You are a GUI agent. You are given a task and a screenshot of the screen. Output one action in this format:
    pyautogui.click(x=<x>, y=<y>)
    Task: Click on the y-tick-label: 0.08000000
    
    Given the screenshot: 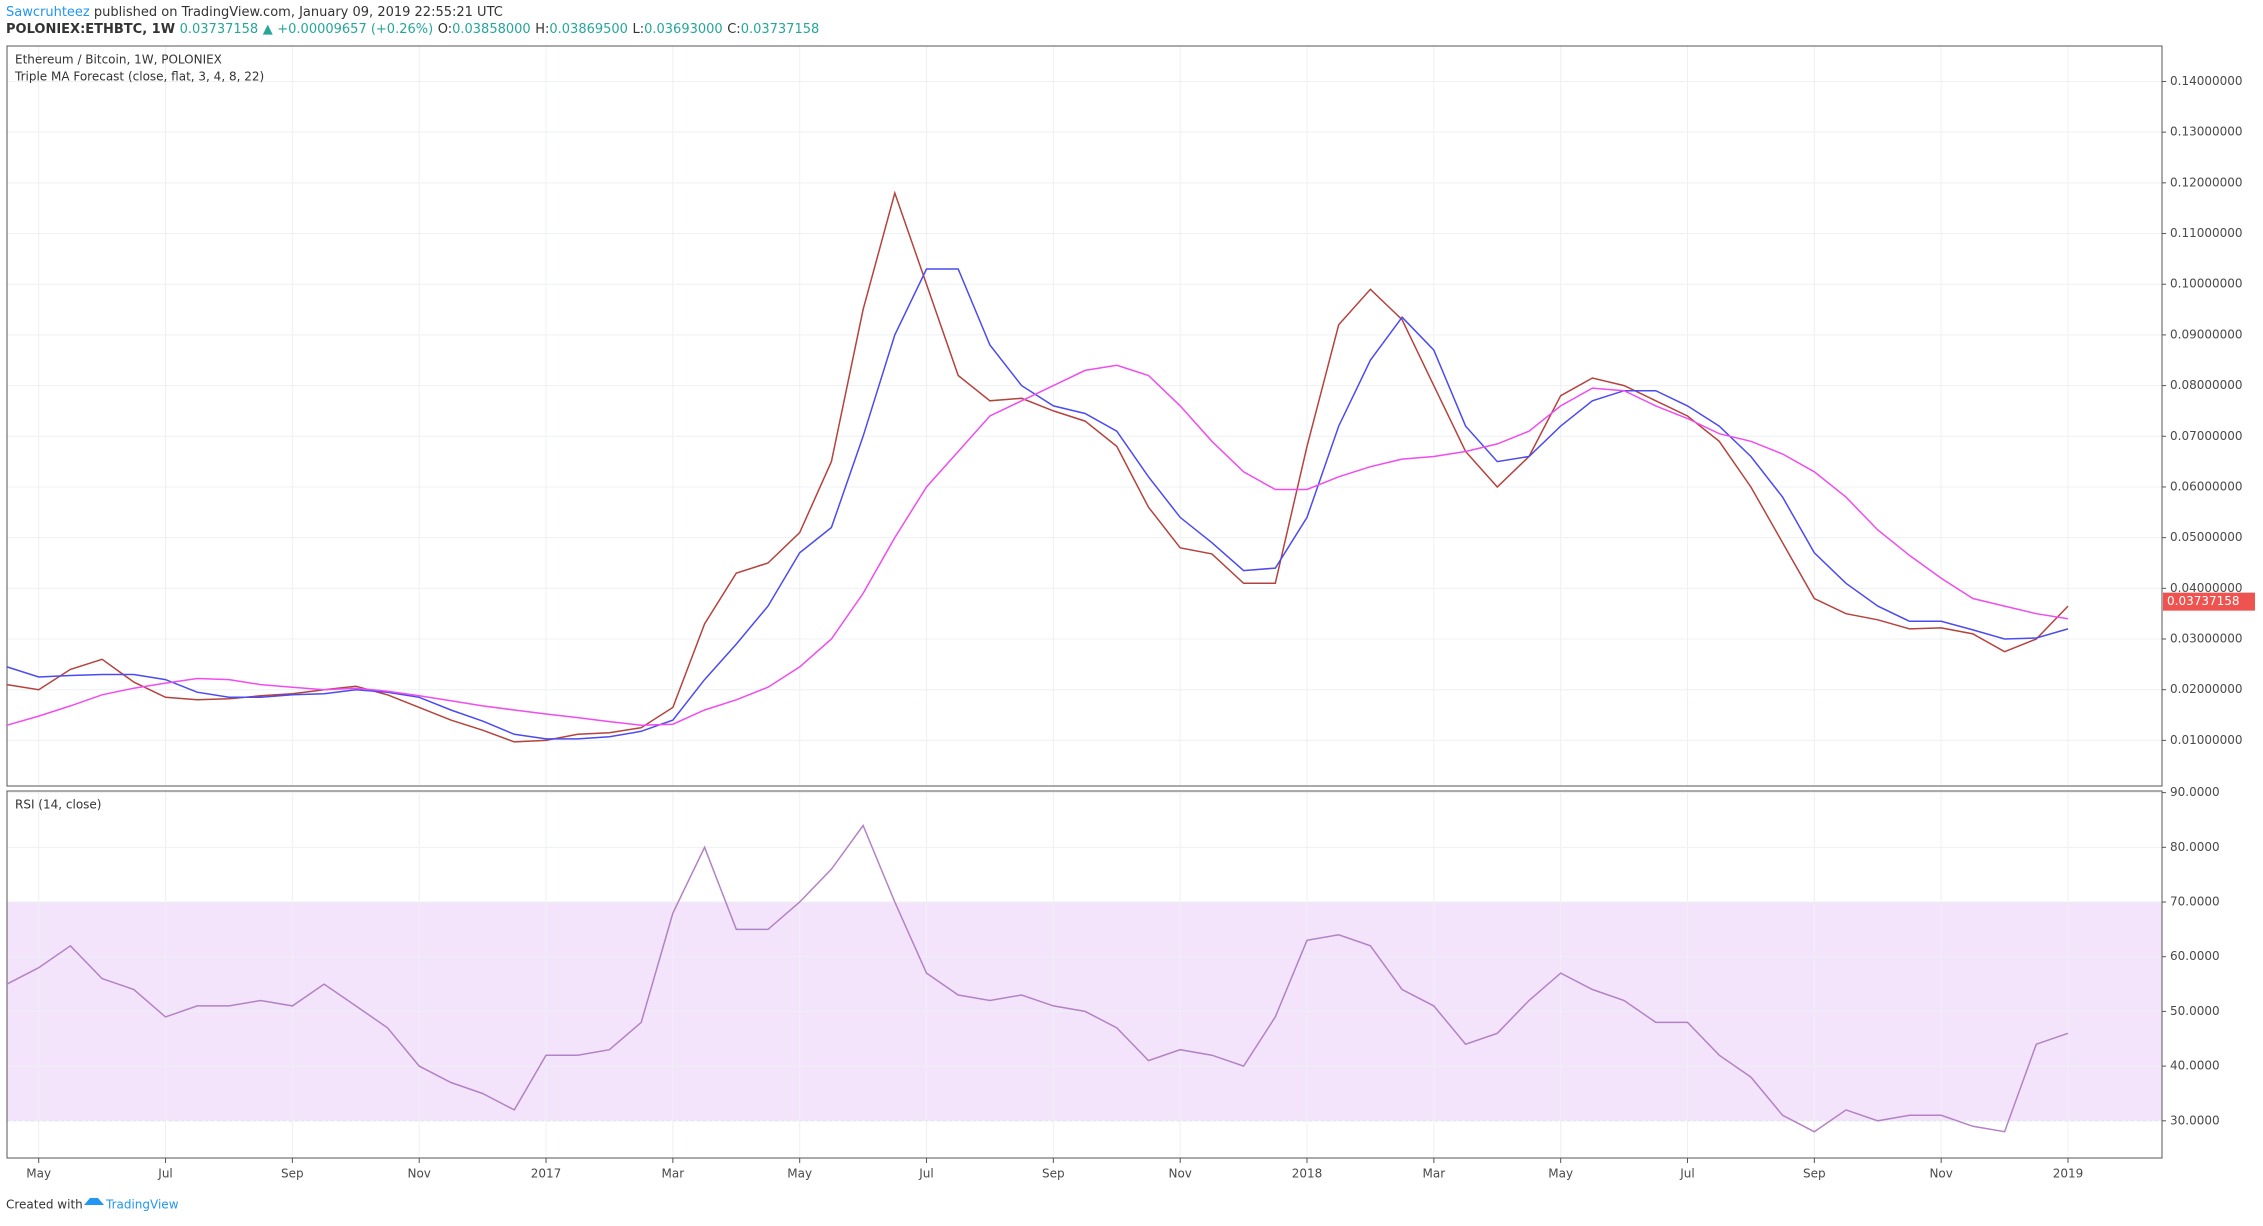 What is the action you would take?
    pyautogui.click(x=2206, y=385)
    